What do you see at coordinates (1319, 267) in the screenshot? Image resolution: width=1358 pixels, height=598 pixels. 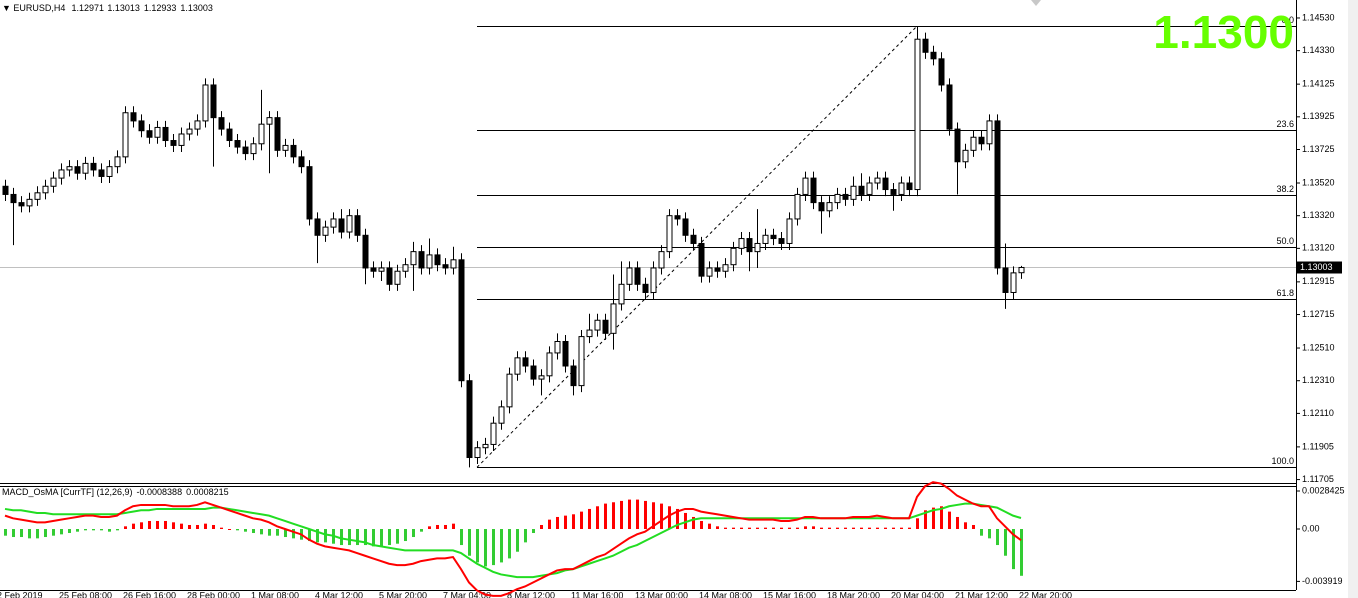 I see `bid-label-box` at bounding box center [1319, 267].